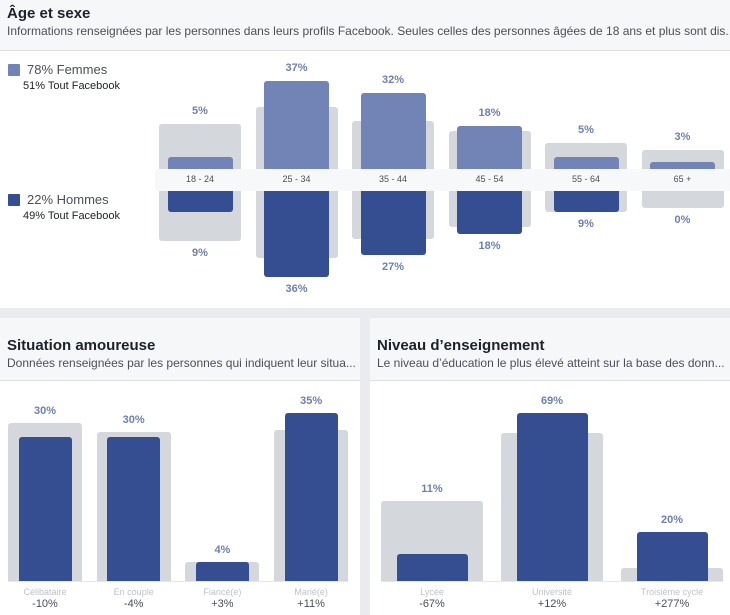  I want to click on delta-label: -67%, so click(432, 604).